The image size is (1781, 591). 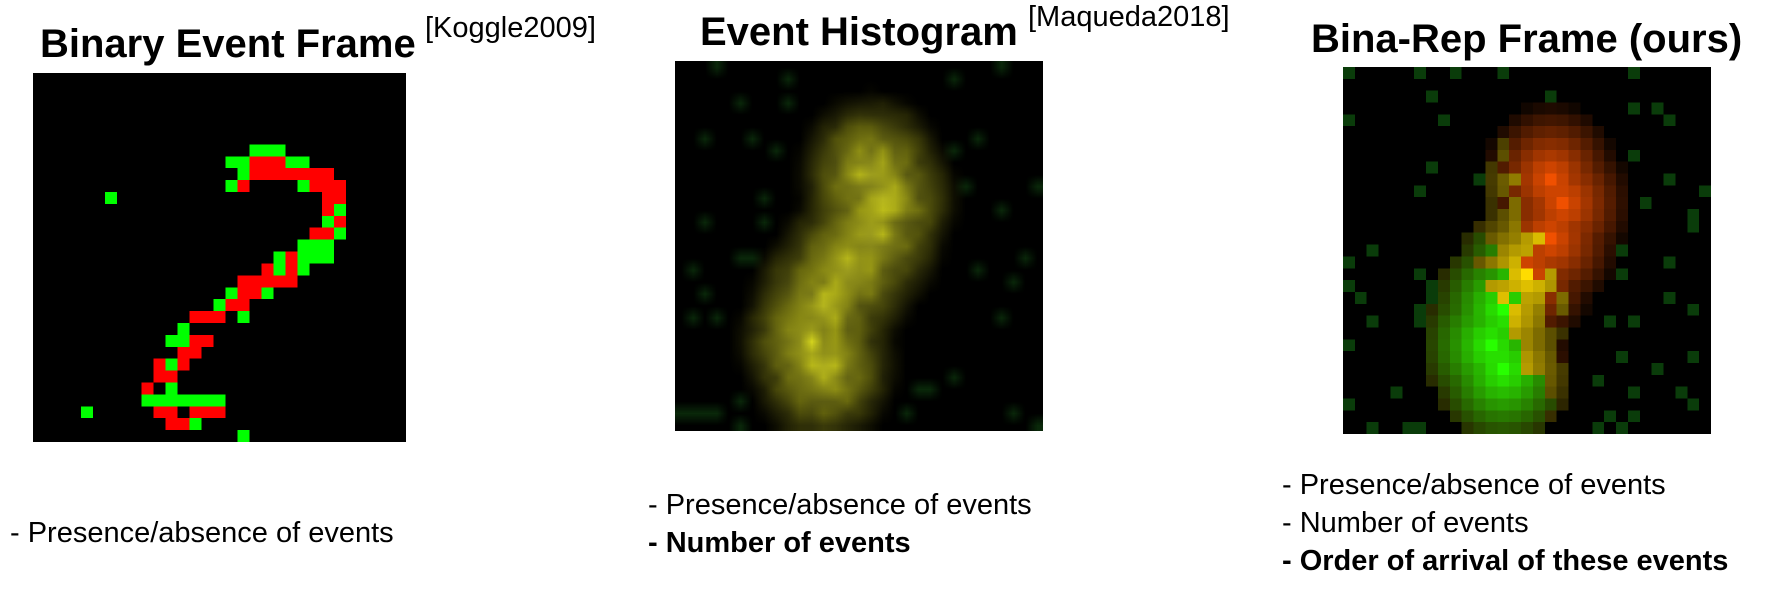 What do you see at coordinates (1527, 250) in the screenshot?
I see `bina-rep-frame-image` at bounding box center [1527, 250].